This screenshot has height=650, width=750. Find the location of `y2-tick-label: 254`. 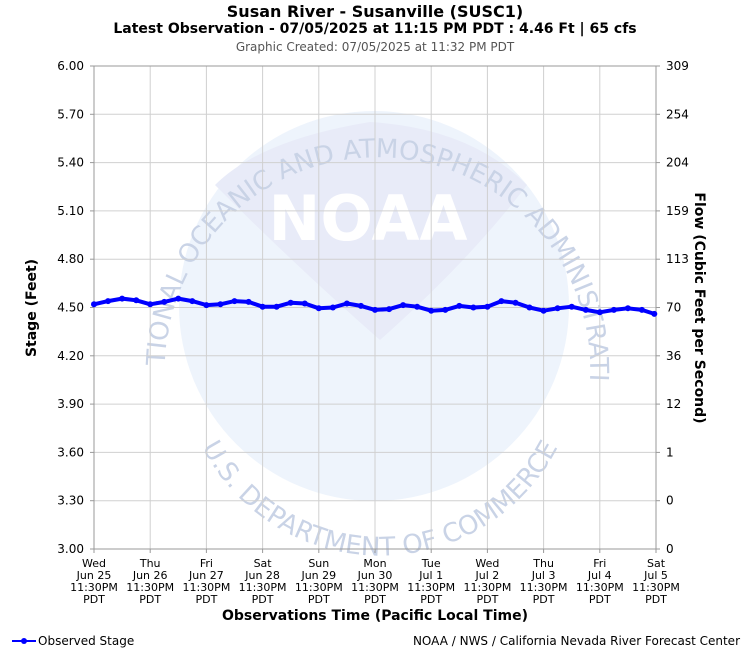

y2-tick-label: 254 is located at coordinates (677, 114).